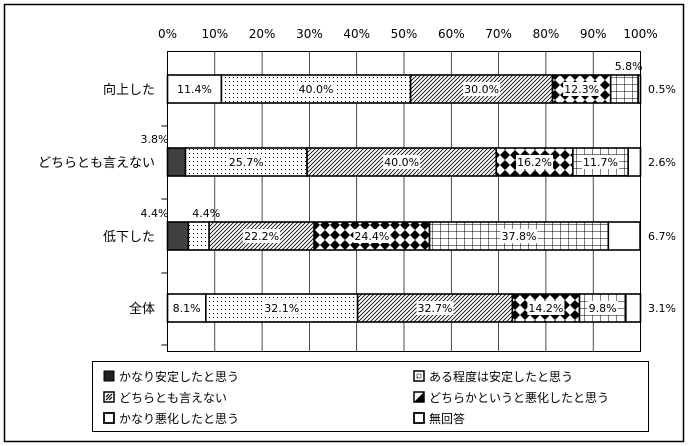 The image size is (688, 446). I want to click on category-label: 低下した, so click(129, 237).